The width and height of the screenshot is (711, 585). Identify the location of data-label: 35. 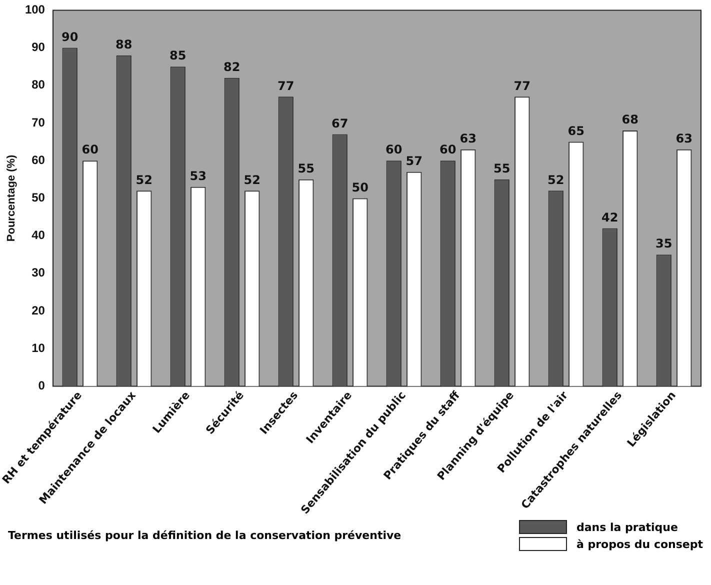
(664, 243).